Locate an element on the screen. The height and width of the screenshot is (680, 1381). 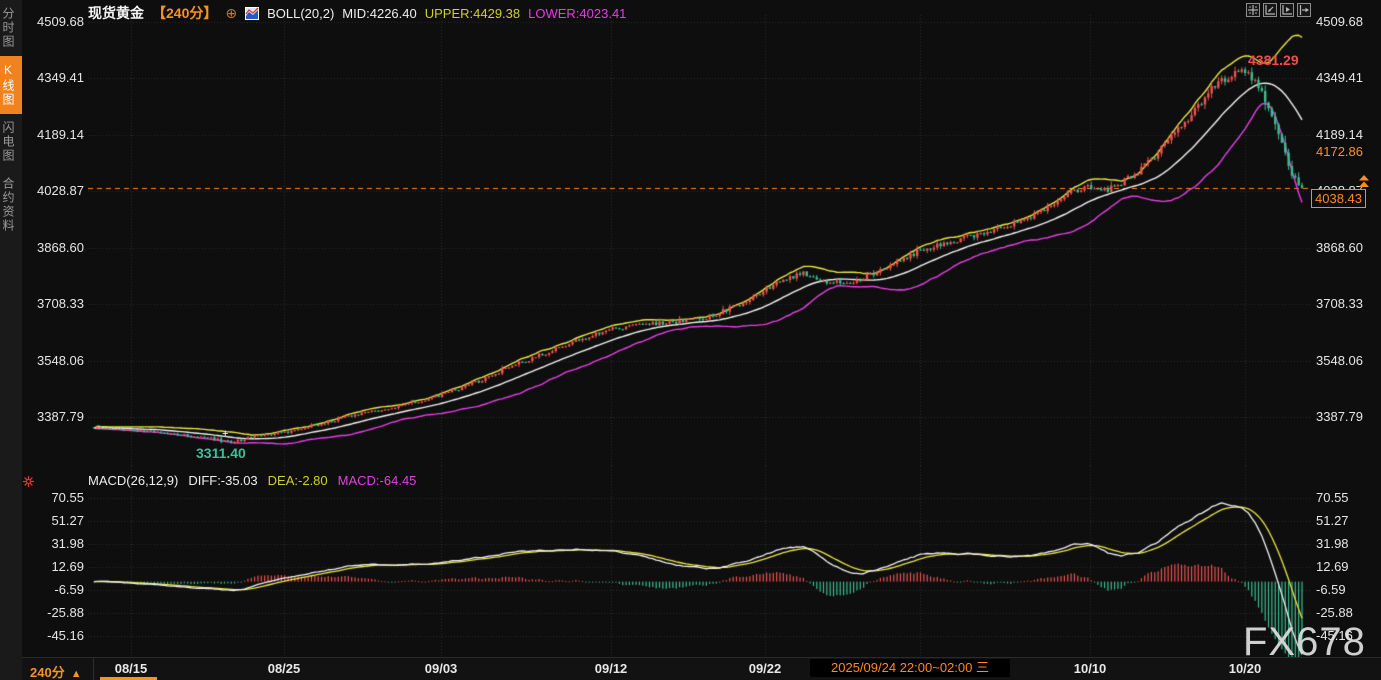
zoom-axis-icon is located at coordinates (1270, 10).